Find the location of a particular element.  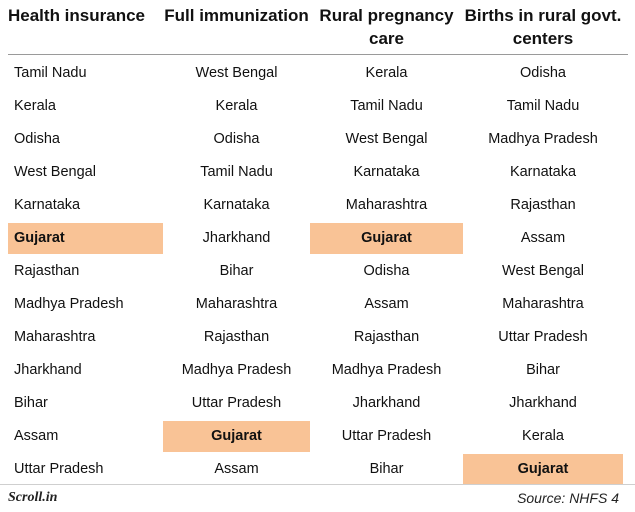

table-row: Tamil Nadu West Bengal Kerala Odisha is located at coordinates (318, 73).